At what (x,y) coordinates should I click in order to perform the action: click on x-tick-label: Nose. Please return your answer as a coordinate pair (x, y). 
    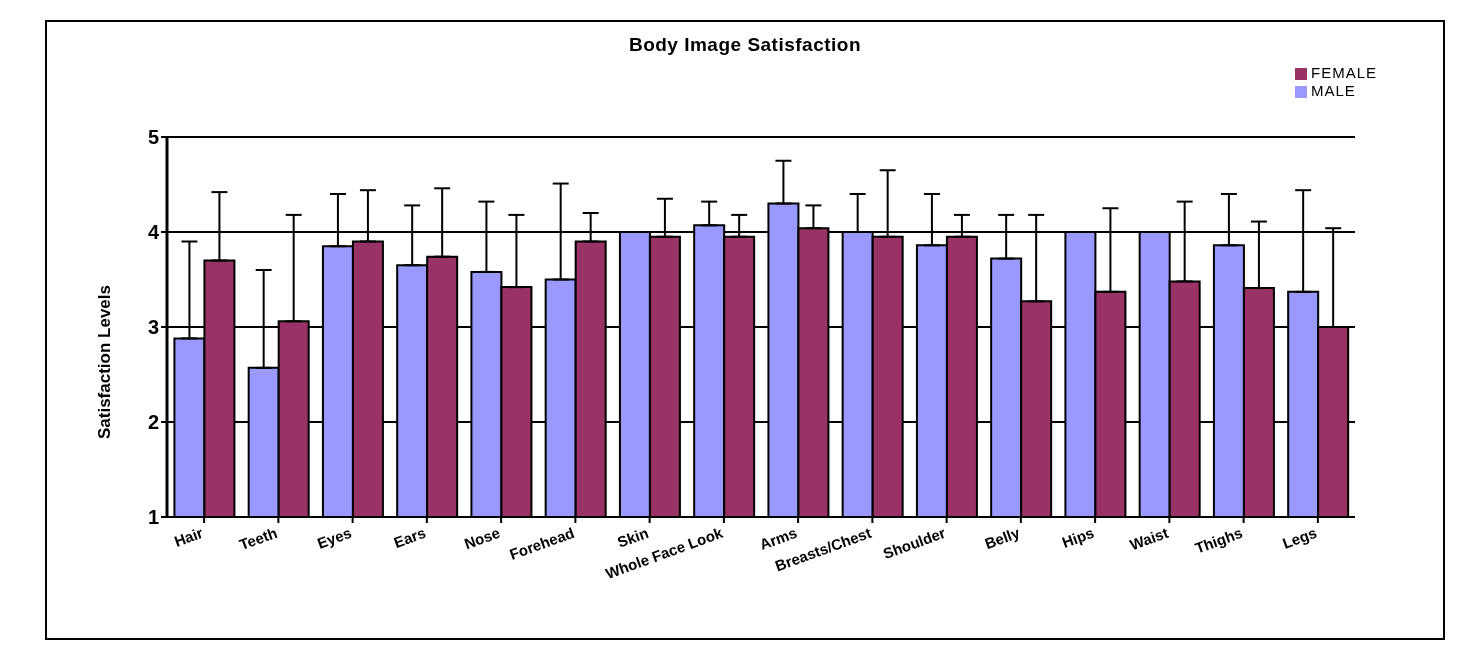
    Looking at the image, I should click on (482, 538).